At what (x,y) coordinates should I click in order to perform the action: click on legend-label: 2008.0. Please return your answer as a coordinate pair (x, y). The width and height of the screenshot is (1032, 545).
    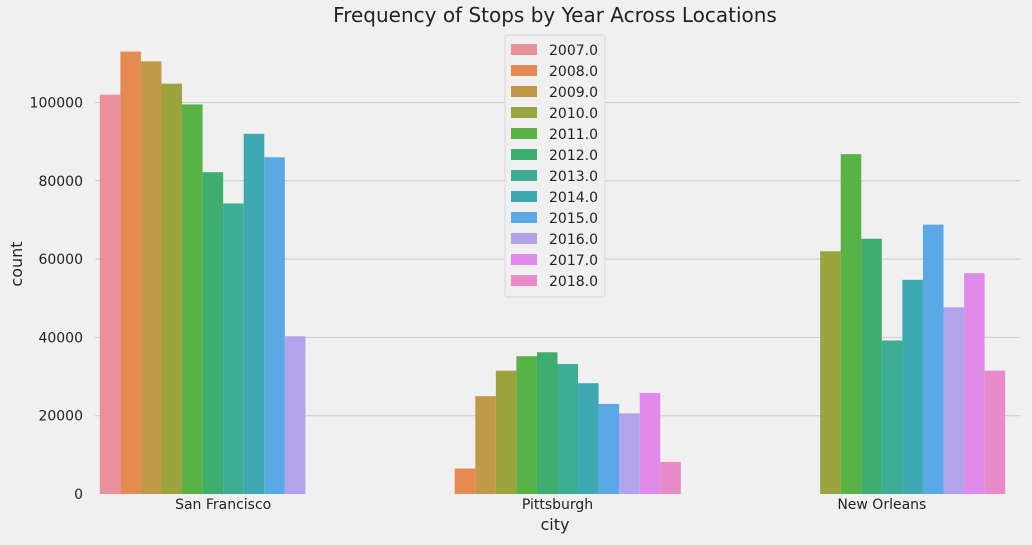
    Looking at the image, I should click on (573, 72).